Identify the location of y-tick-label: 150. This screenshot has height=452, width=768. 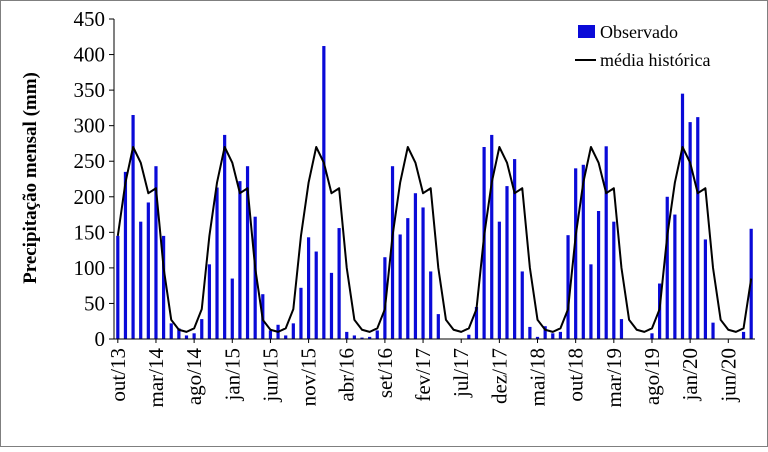
(90, 232).